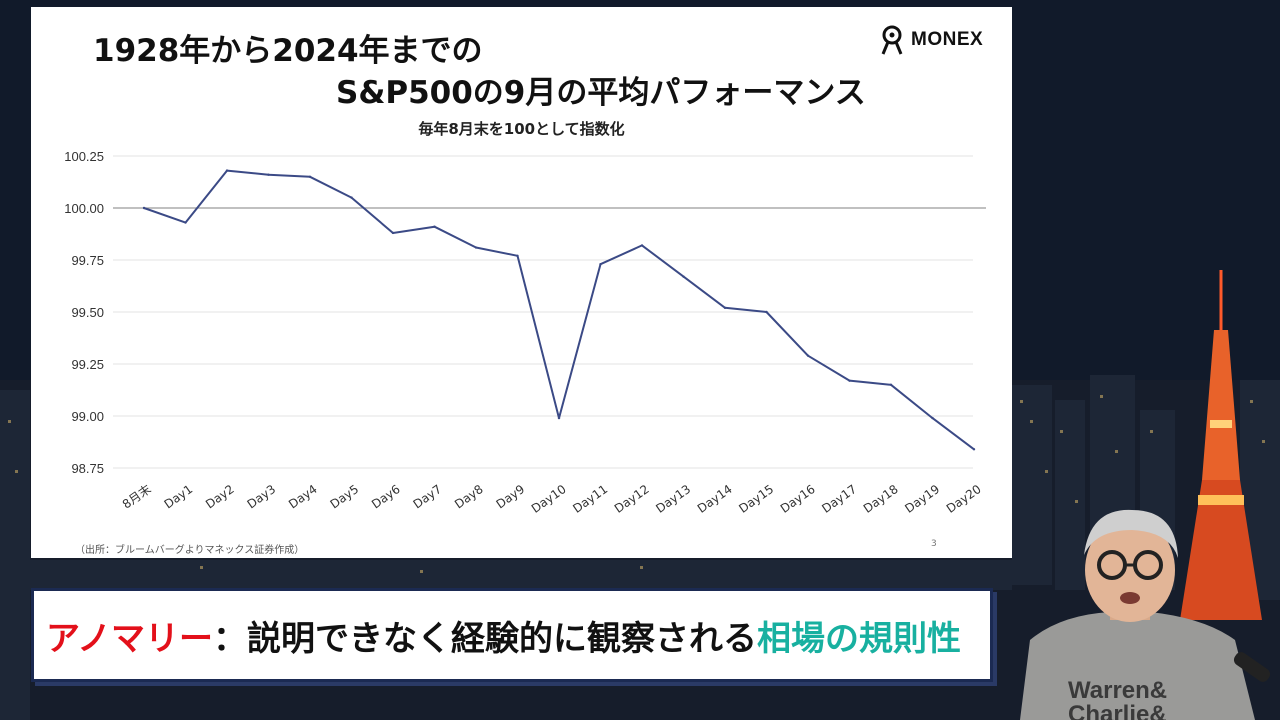  I want to click on x-tick-label: Day1, so click(179, 496).